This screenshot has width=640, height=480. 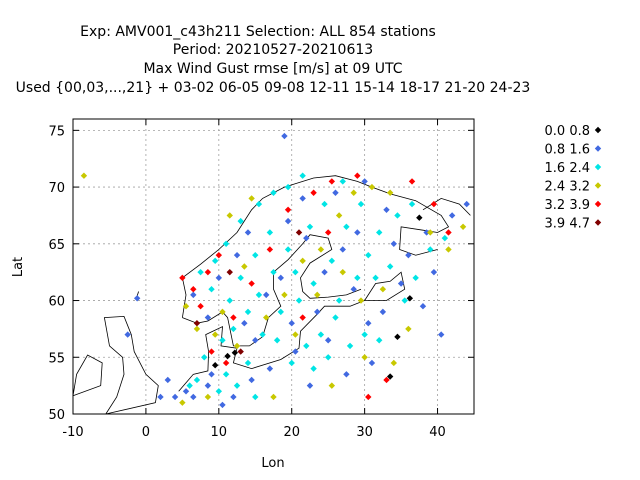 I want to click on y-axis-label: Lat, so click(x=18, y=267).